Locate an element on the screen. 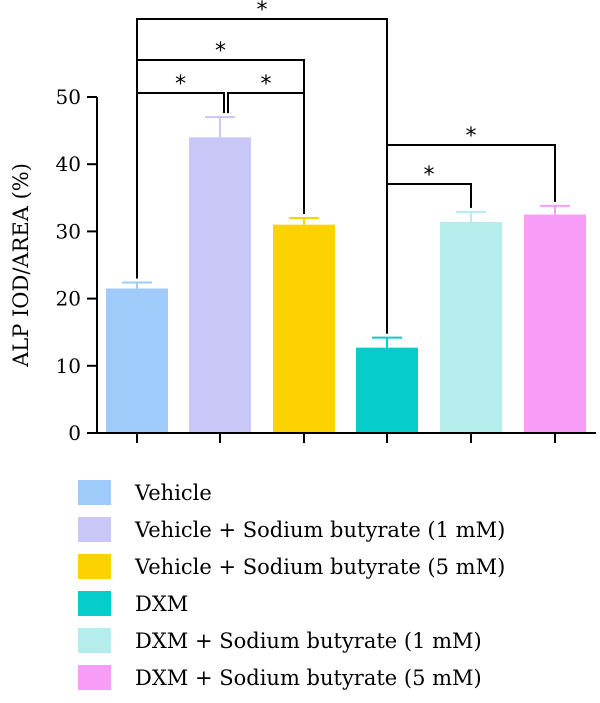 Image resolution: width=600 pixels, height=703 pixels. y-tick-label-40: 40 is located at coordinates (68, 164).